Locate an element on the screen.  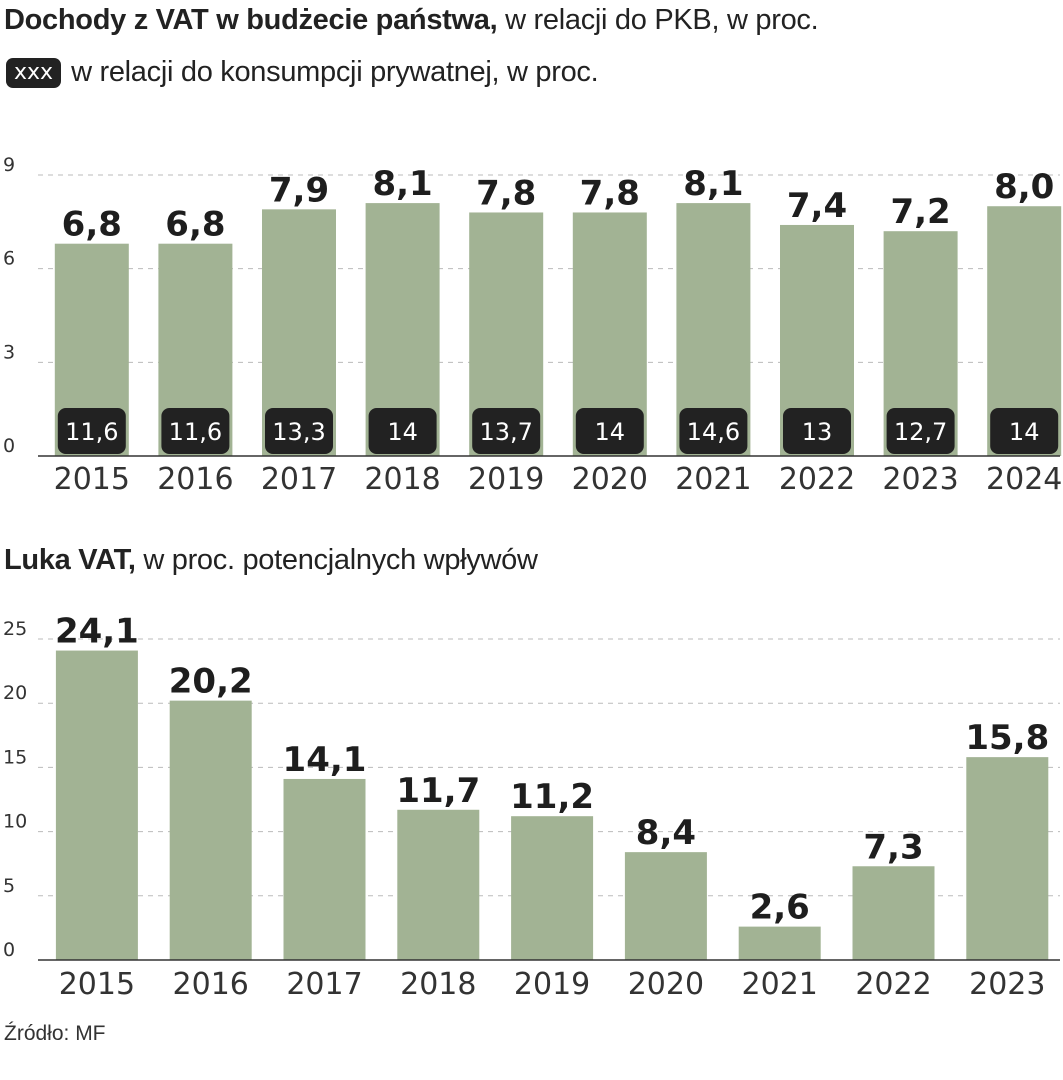
value-label-vat-gap: 24,1 is located at coordinates (97, 632).